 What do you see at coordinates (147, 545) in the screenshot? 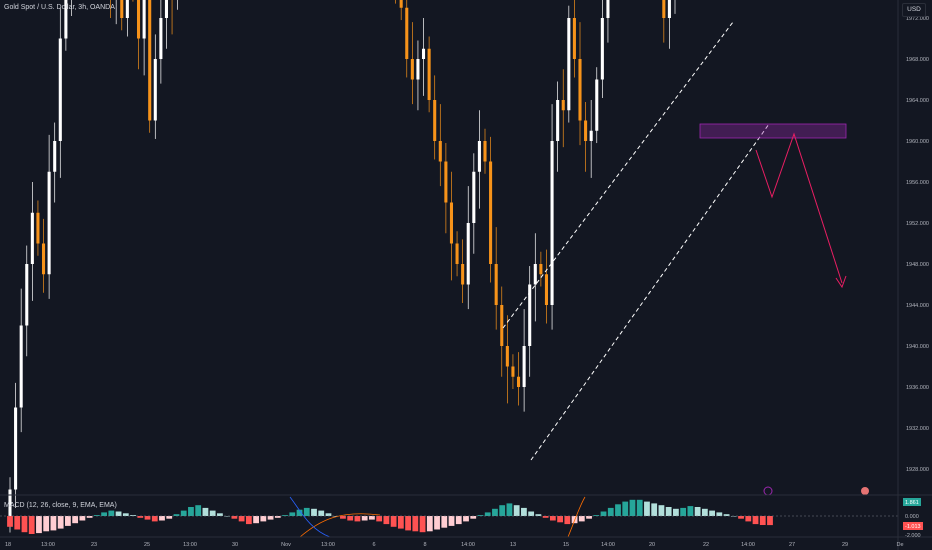
I see `time-tick-label: 25` at bounding box center [147, 545].